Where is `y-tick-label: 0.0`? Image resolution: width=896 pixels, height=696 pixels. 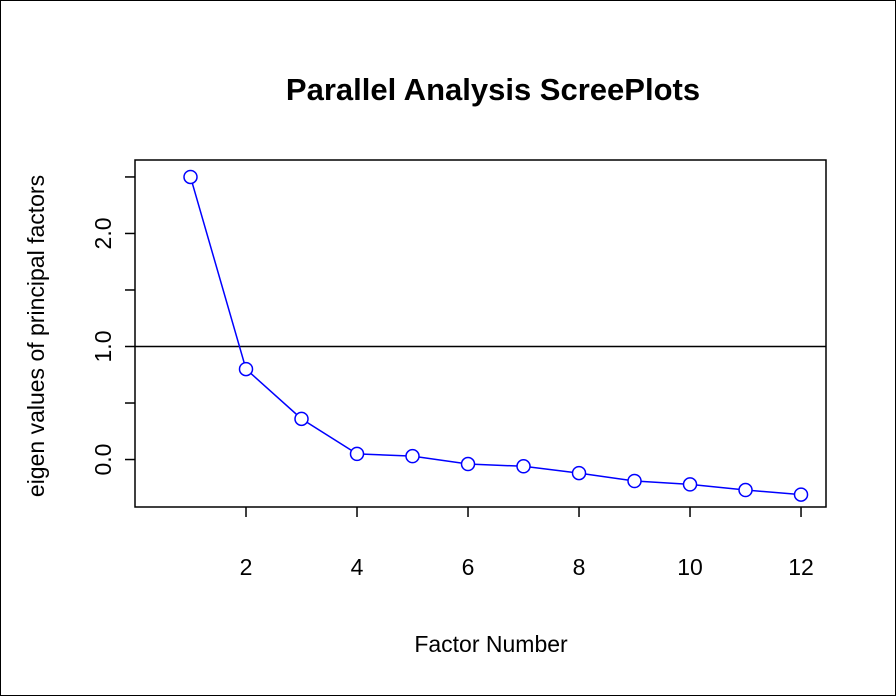 y-tick-label: 0.0 is located at coordinates (103, 460).